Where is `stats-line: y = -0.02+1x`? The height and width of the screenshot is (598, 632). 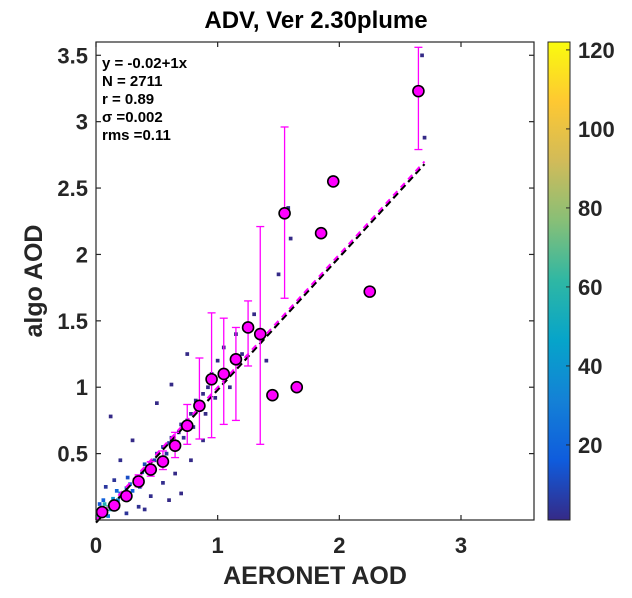
stats-line: y = -0.02+1x is located at coordinates (145, 63).